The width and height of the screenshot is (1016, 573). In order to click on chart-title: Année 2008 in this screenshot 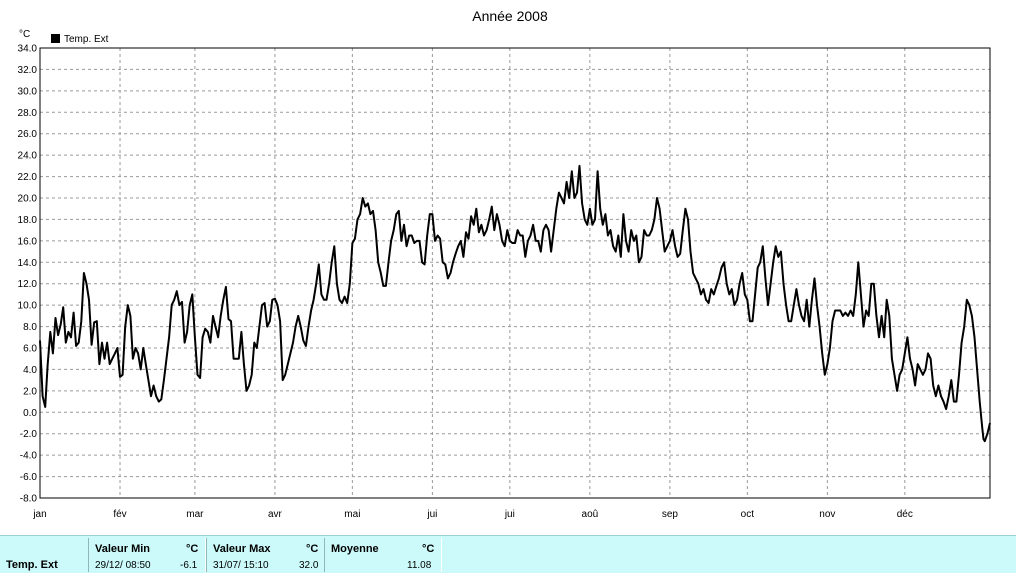, I will do `click(510, 16)`.